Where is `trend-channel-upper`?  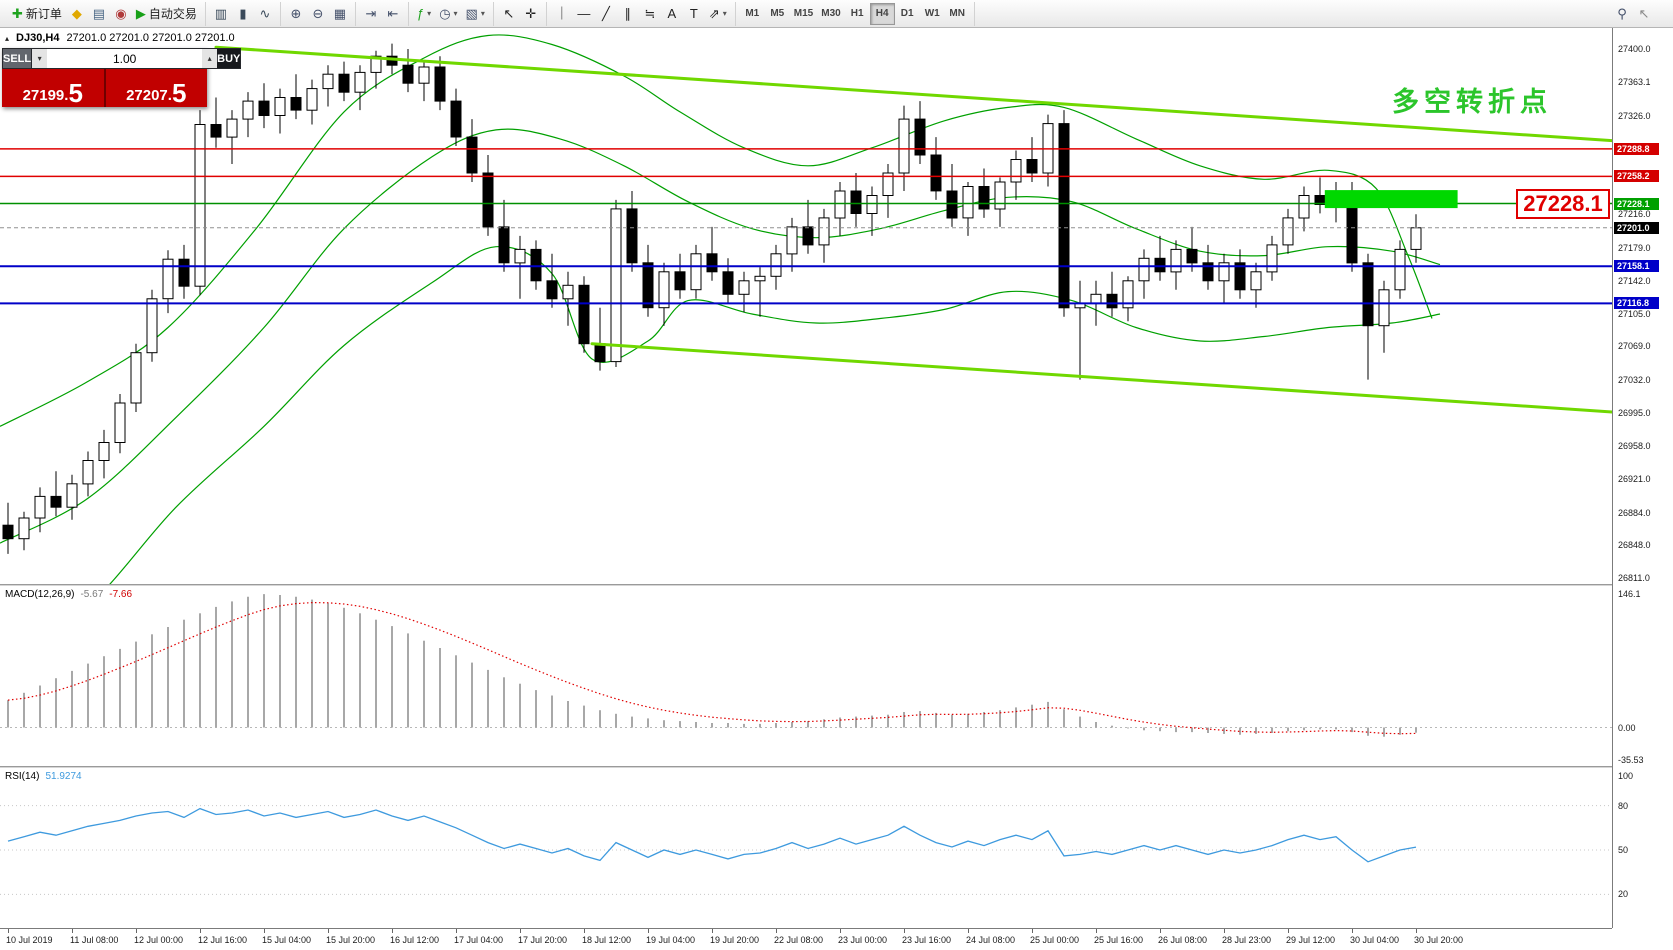 trend-channel-upper is located at coordinates (913, 94).